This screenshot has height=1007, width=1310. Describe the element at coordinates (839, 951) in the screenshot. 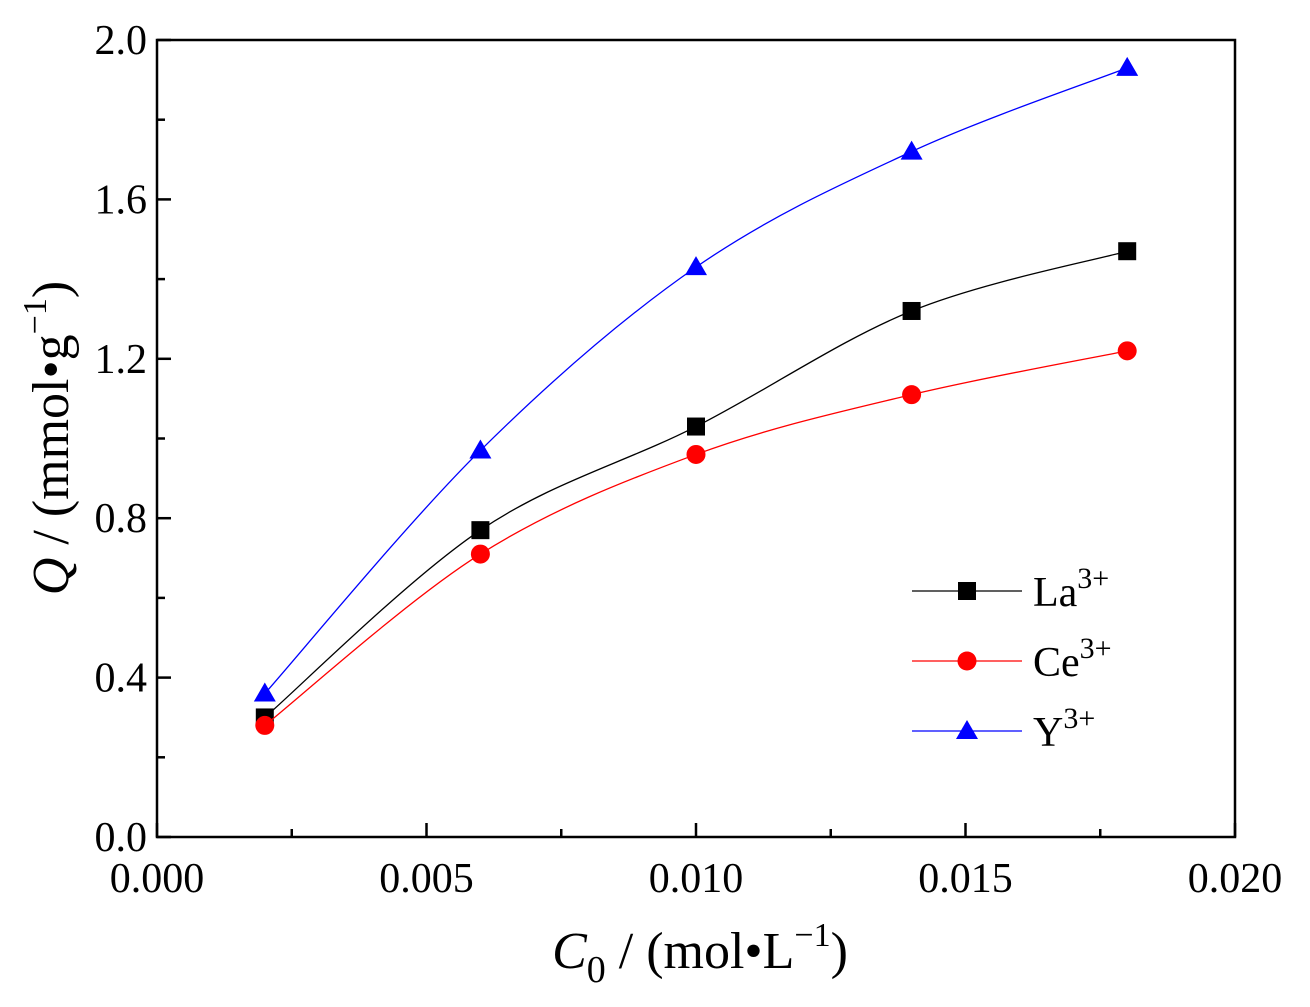

I see `x-axis-unit-suffix: )` at that location.